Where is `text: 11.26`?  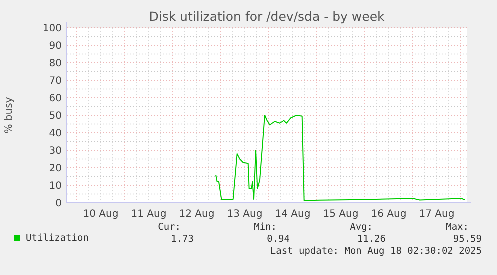 text: 11.26 is located at coordinates (371, 239).